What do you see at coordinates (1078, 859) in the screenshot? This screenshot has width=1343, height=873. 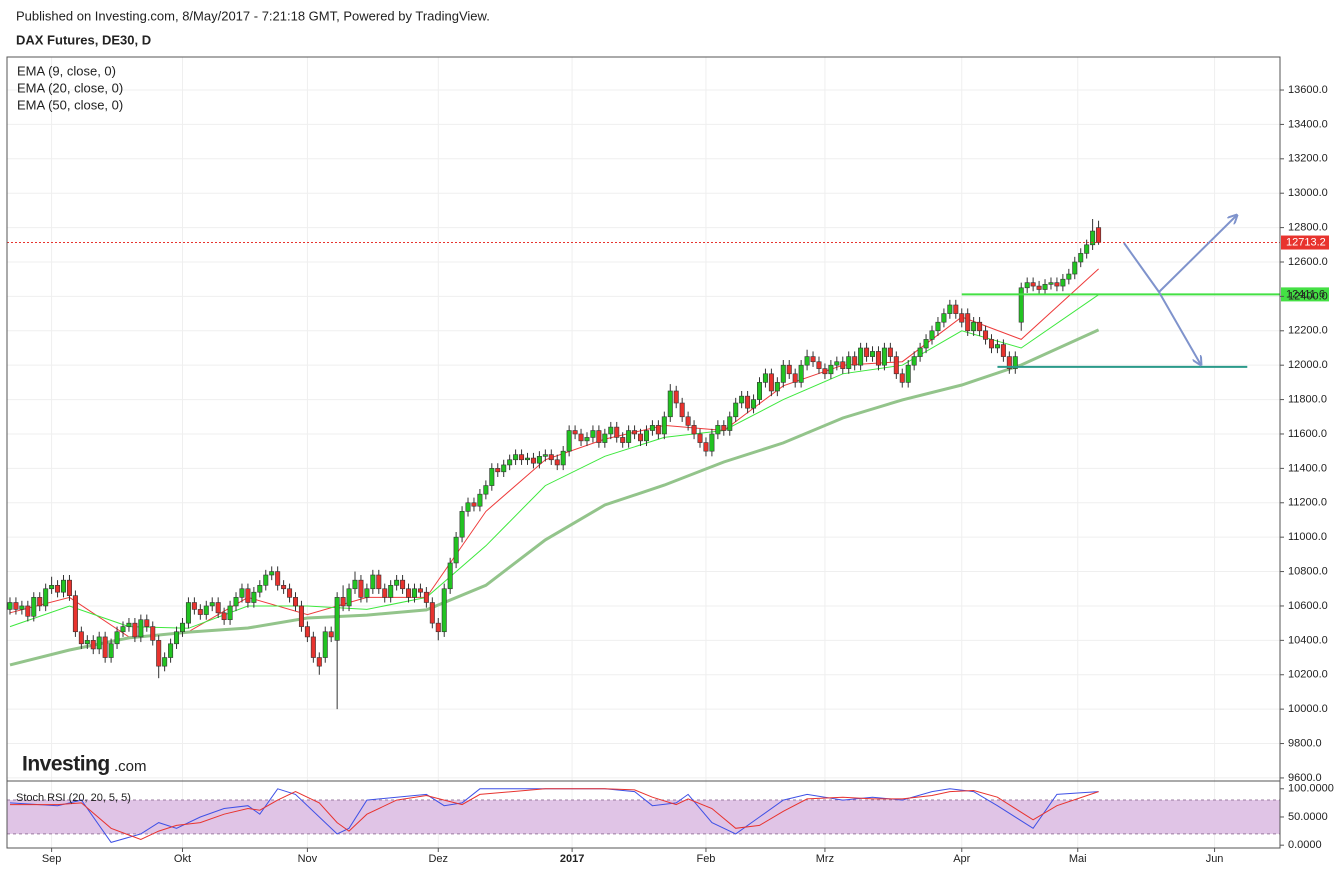 I see `x-tick-label: Mai` at bounding box center [1078, 859].